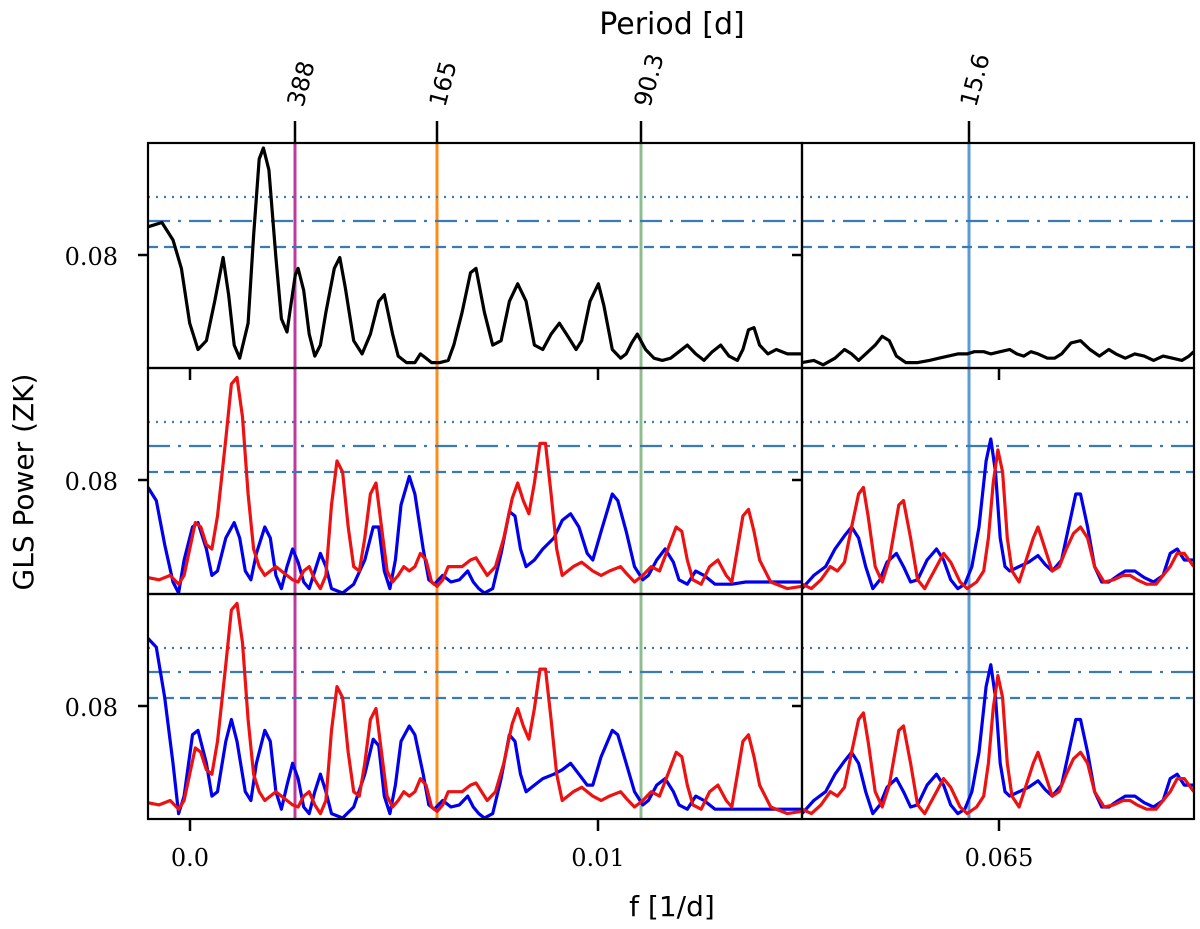 This screenshot has width=1200, height=929. Describe the element at coordinates (443, 83) in the screenshot. I see `period-tick-label-165: 165` at that location.